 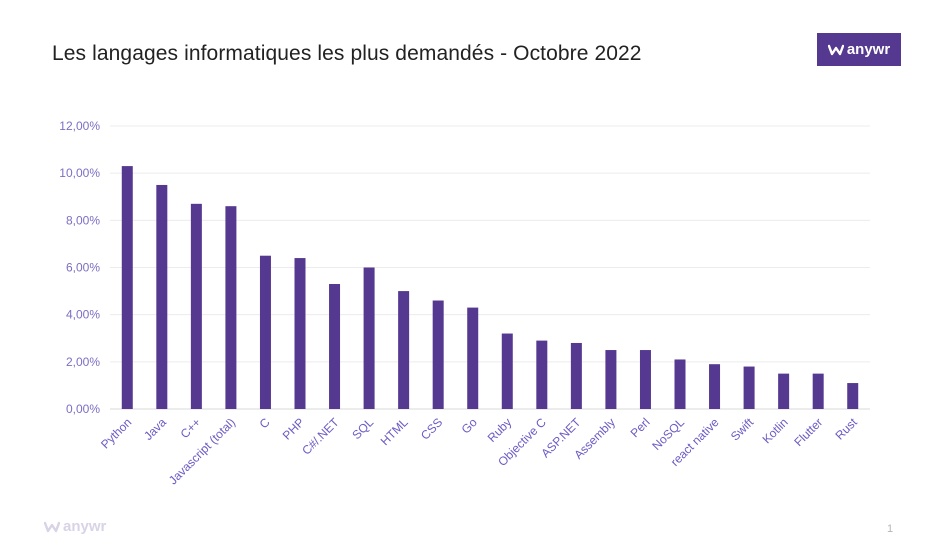 What do you see at coordinates (394, 431) in the screenshot?
I see `x-category-label: HTML` at bounding box center [394, 431].